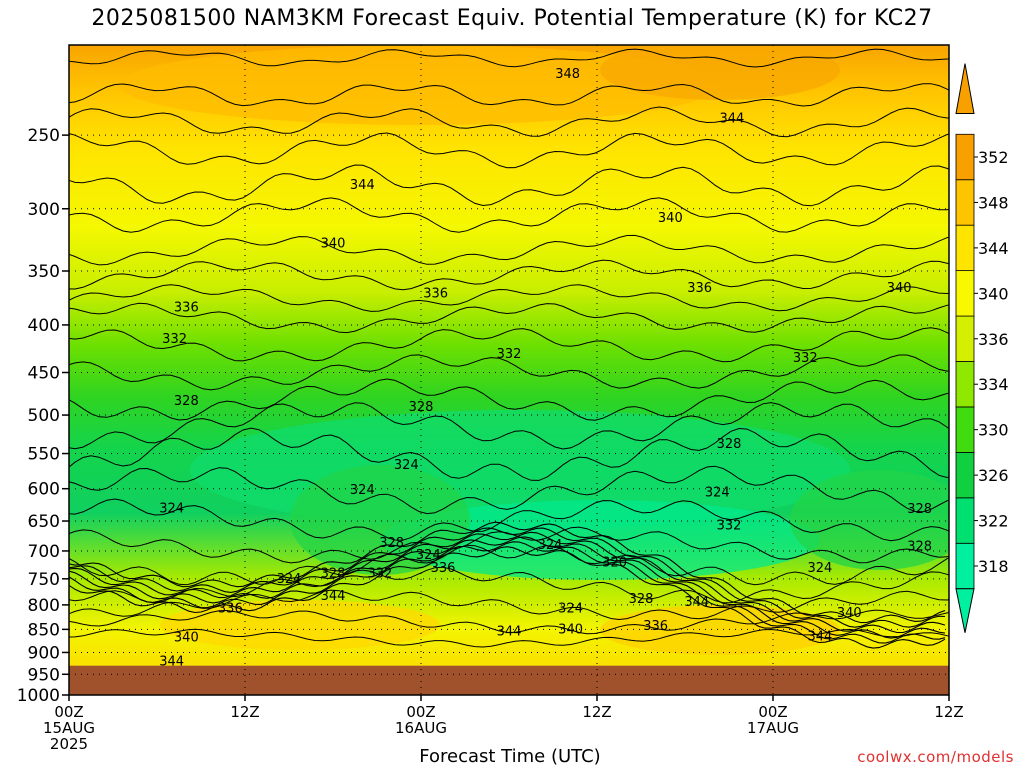 The height and width of the screenshot is (768, 1024). Describe the element at coordinates (720, 72) in the screenshot. I see `upper-peak-theta-region` at that location.